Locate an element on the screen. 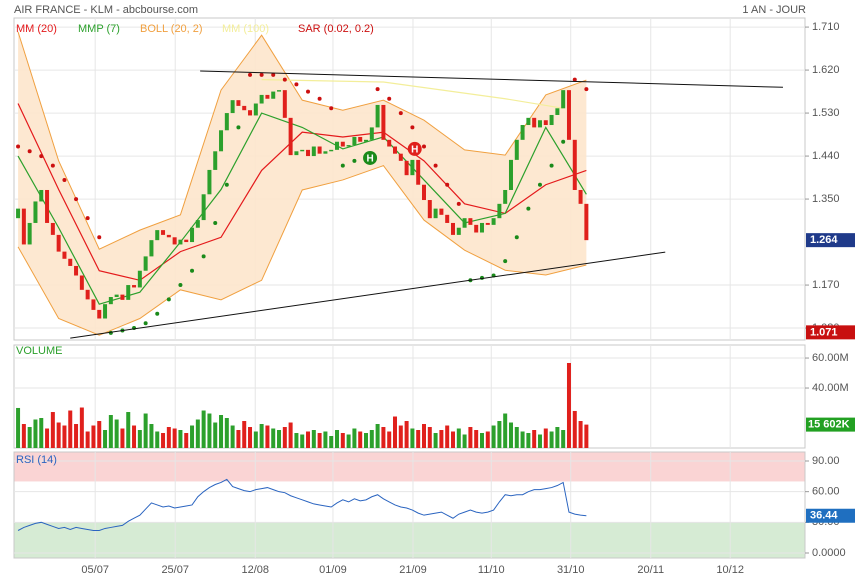 Image resolution: width=855 pixels, height=580 pixels. min-price-box is located at coordinates (830, 332).